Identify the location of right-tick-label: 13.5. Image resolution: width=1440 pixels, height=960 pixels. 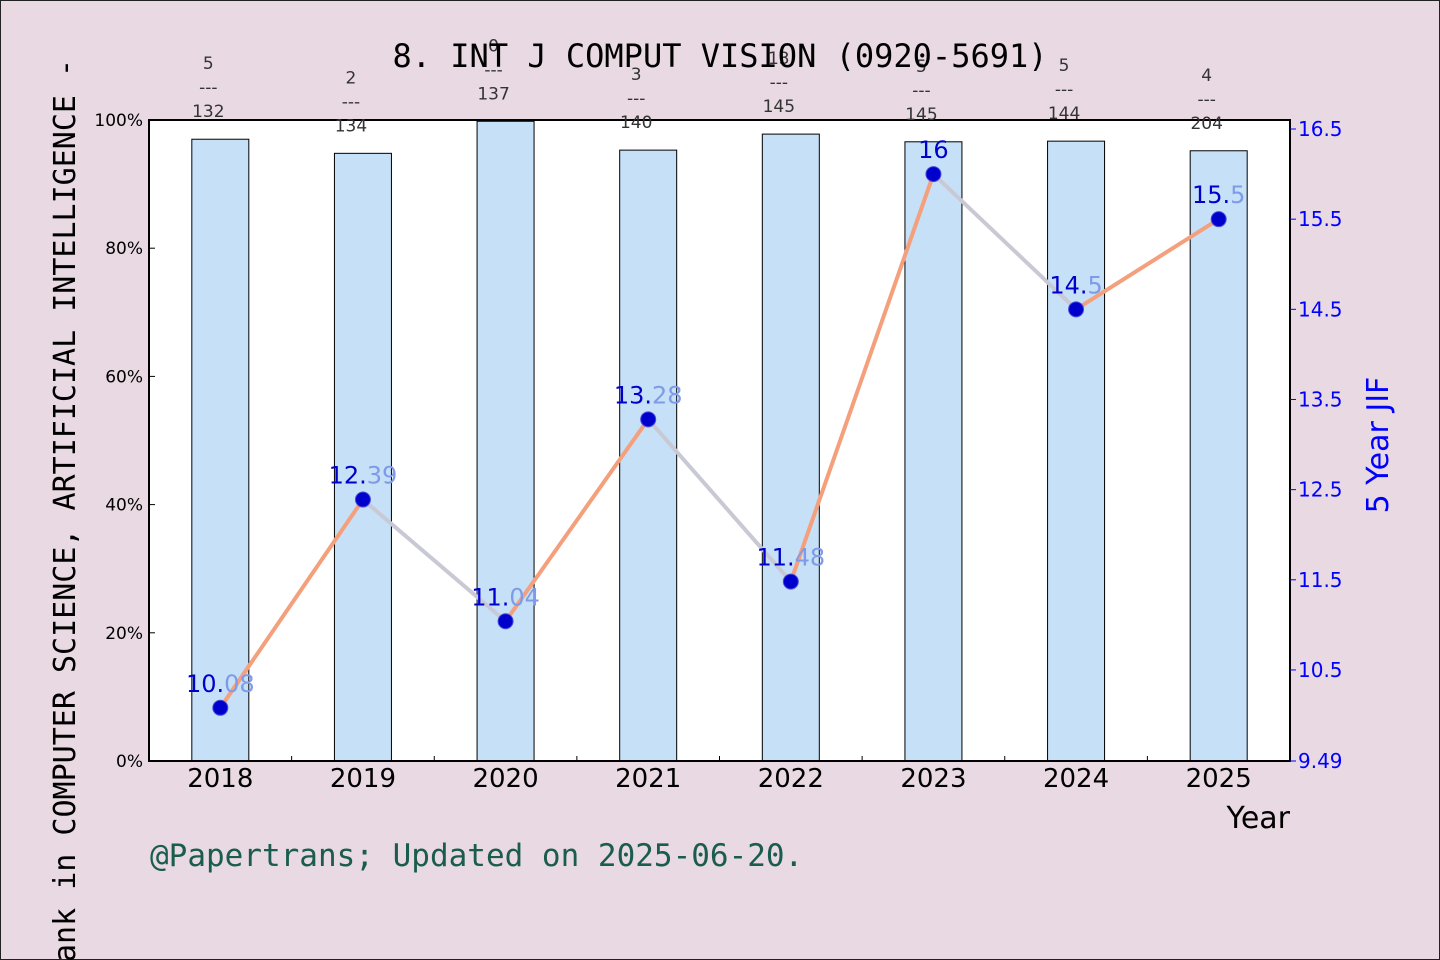
(1320, 399).